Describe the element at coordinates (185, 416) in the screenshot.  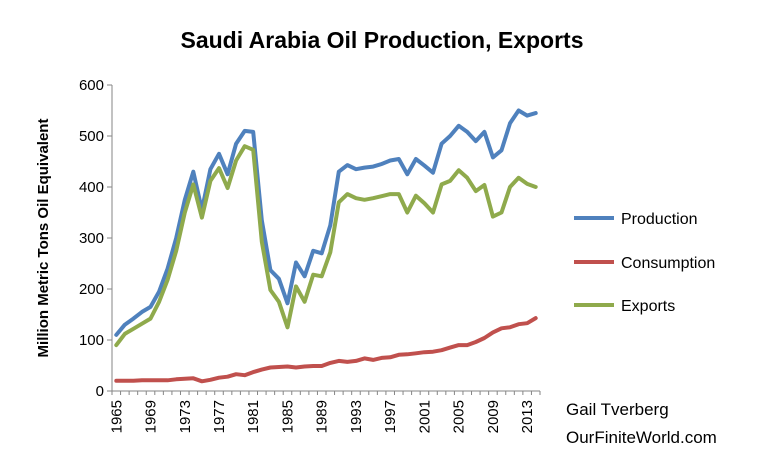
I see `x-tick-label: 1973` at that location.